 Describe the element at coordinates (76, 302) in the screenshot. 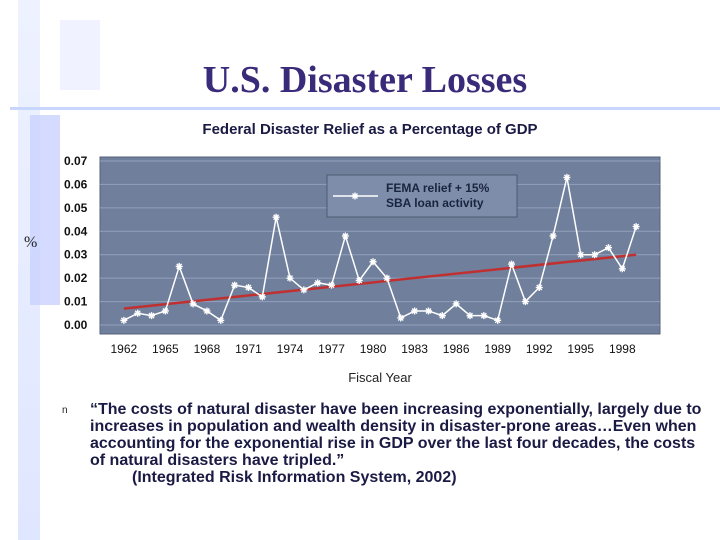

I see `y-tick-label: 0.01` at that location.